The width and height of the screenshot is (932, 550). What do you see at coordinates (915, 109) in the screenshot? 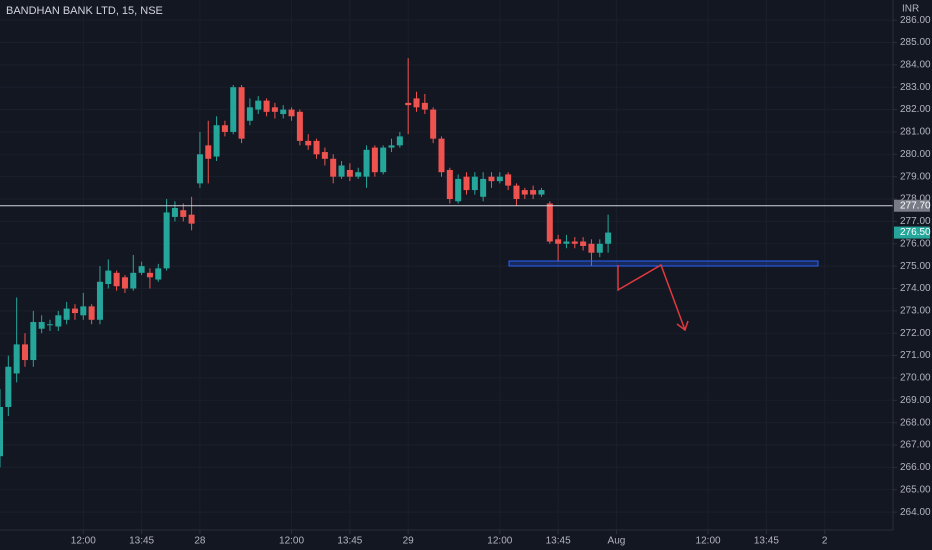
I see `y-tick-label: 282.00` at bounding box center [915, 109].